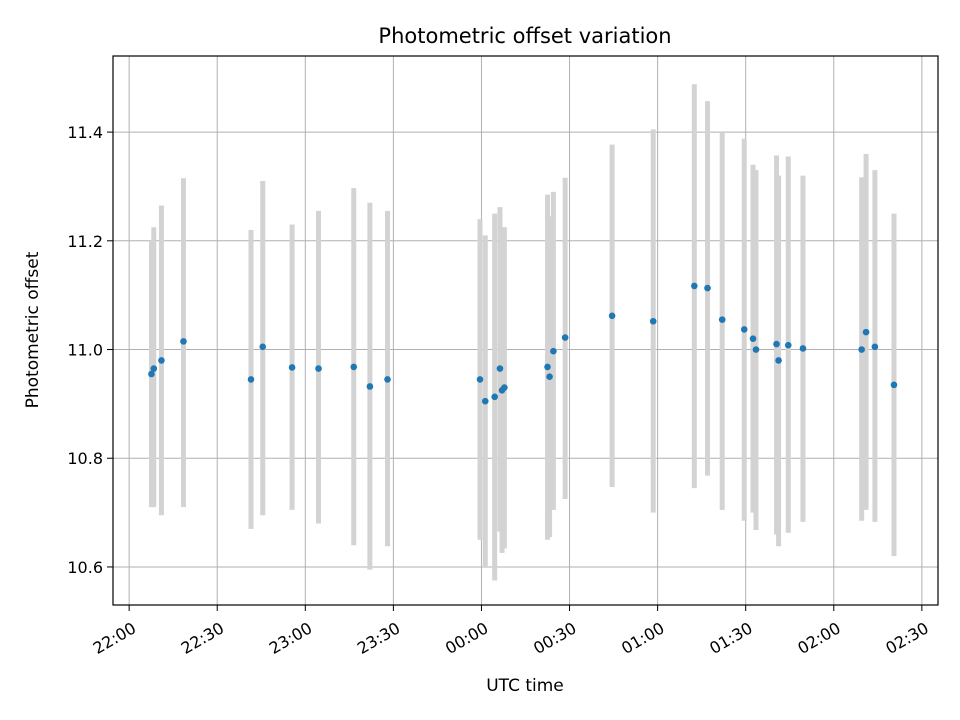 Image resolution: width=960 pixels, height=720 pixels. Describe the element at coordinates (85, 350) in the screenshot. I see `y-tick-label: 11.0` at that location.